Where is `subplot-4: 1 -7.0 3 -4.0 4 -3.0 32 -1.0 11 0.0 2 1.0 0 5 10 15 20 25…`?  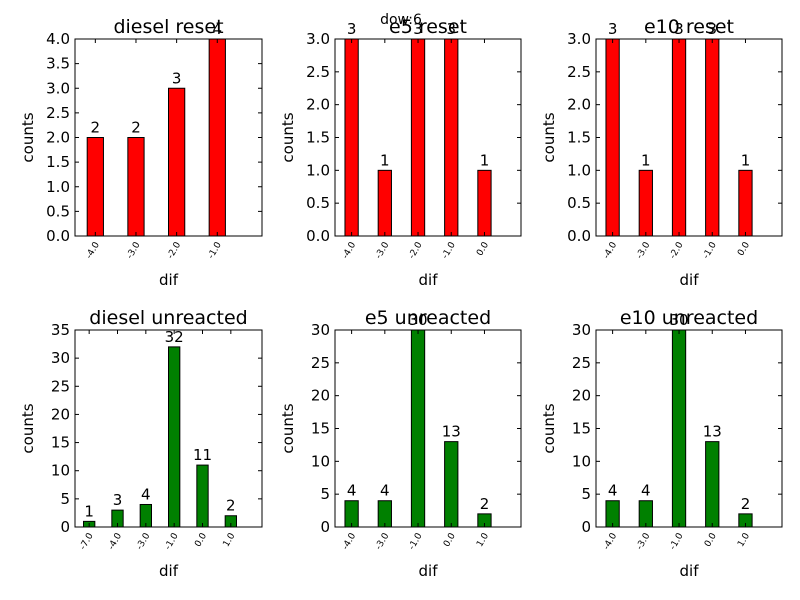
subplot-4: 1 -7.0 3 -4.0 4 -3.0 32 -1.0 11 0.0 2 1.0 0 5 10 15 20 25… is located at coordinates (141, 443).